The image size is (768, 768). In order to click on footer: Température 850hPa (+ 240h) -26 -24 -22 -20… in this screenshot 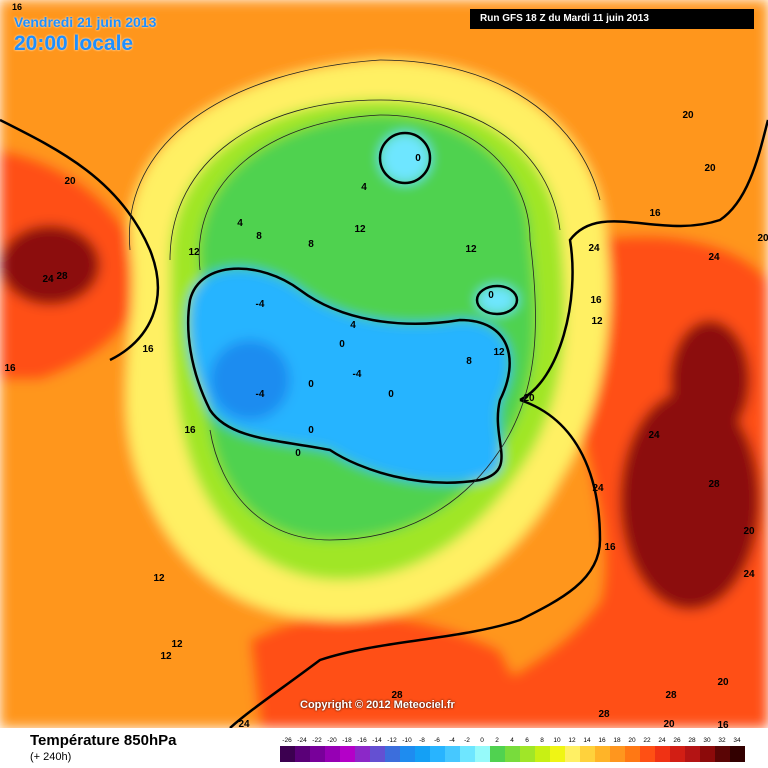, I will do `click(384, 748)`.